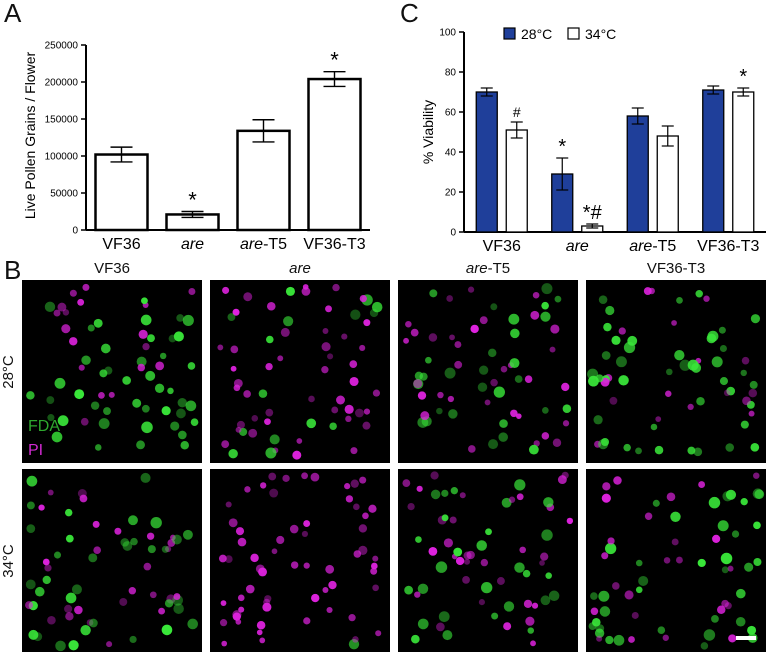 The height and width of the screenshot is (657, 772). I want to click on x-tick-label: are, so click(577, 246).